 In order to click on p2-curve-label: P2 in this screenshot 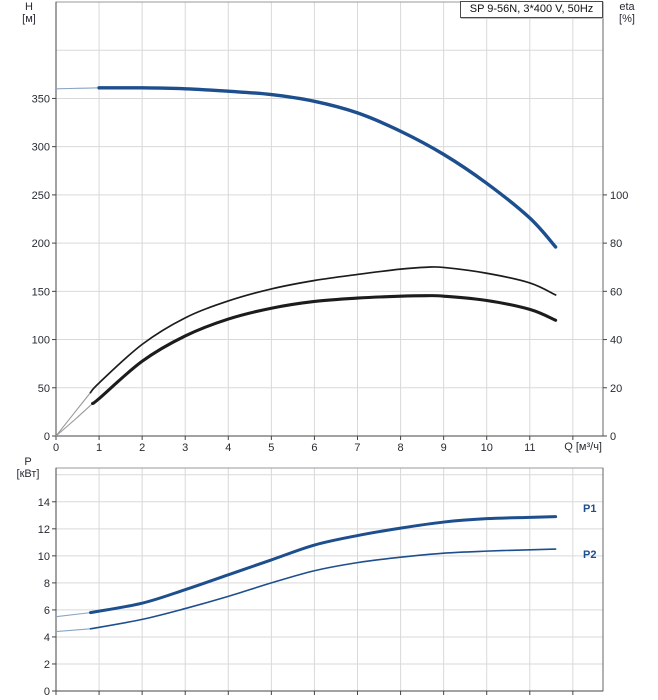, I will do `click(590, 555)`.